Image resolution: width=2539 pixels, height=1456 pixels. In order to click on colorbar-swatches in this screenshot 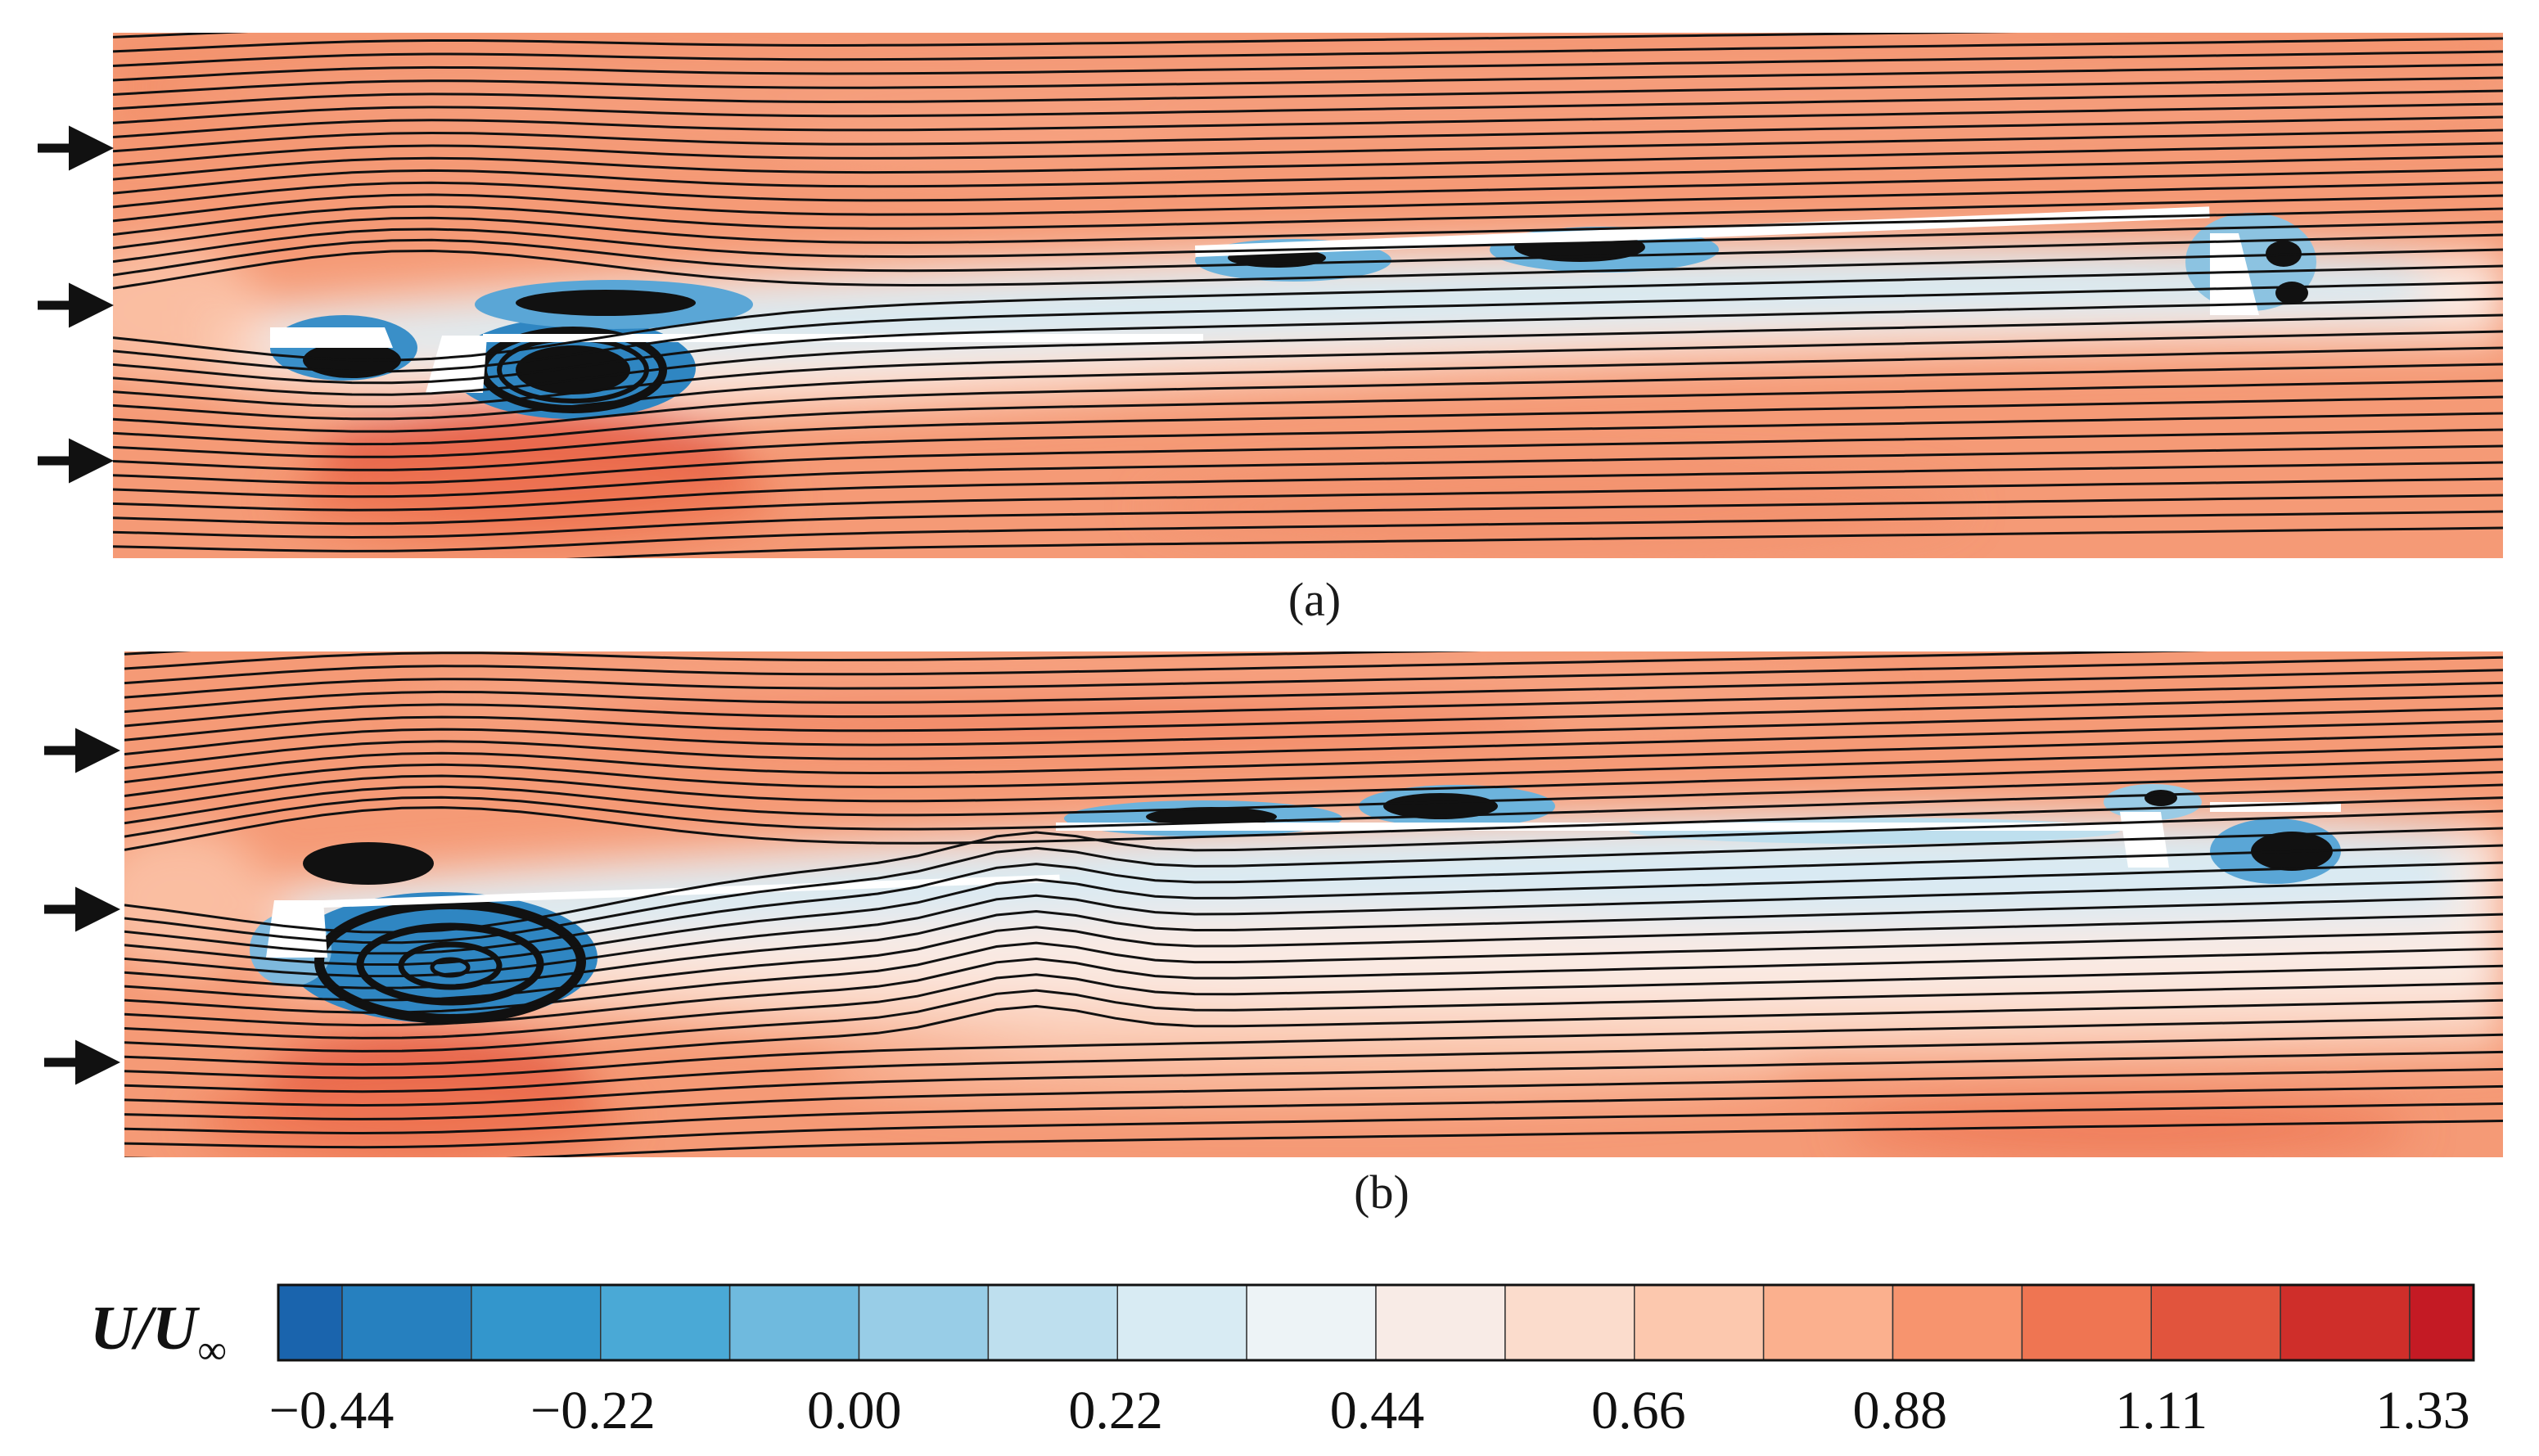, I will do `click(1375, 1322)`.